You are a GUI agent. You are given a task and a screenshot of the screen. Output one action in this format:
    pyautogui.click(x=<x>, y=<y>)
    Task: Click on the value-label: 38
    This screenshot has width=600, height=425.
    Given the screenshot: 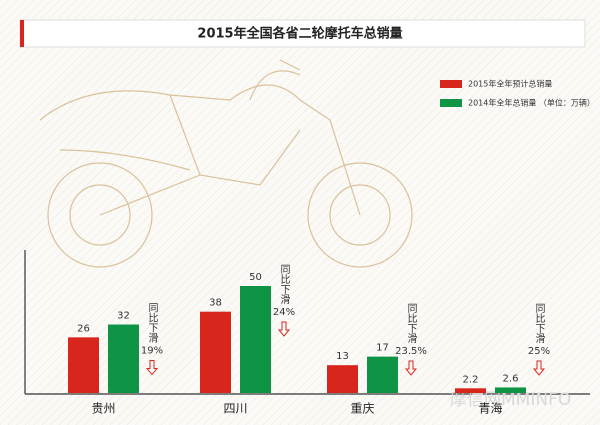 What is the action you would take?
    pyautogui.click(x=215, y=303)
    